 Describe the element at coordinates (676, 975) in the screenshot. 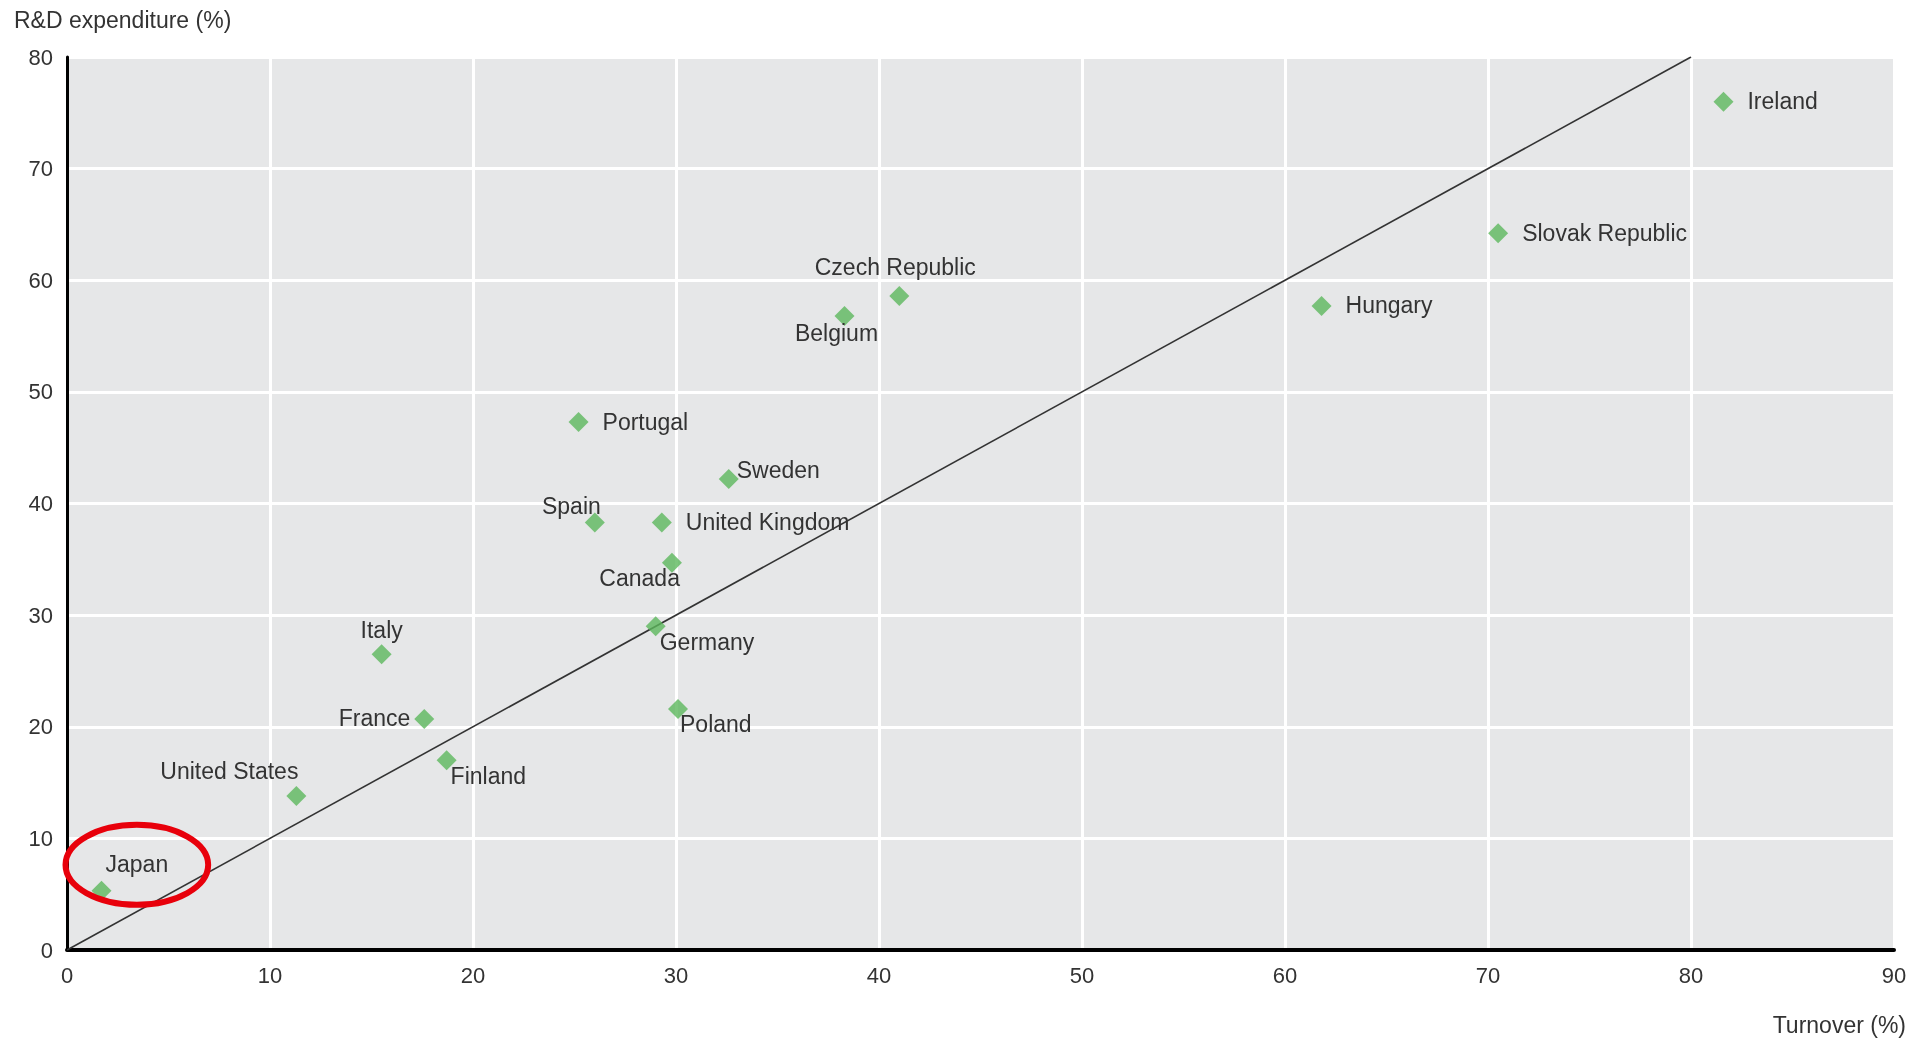

I see `x-tick-label: 30` at that location.